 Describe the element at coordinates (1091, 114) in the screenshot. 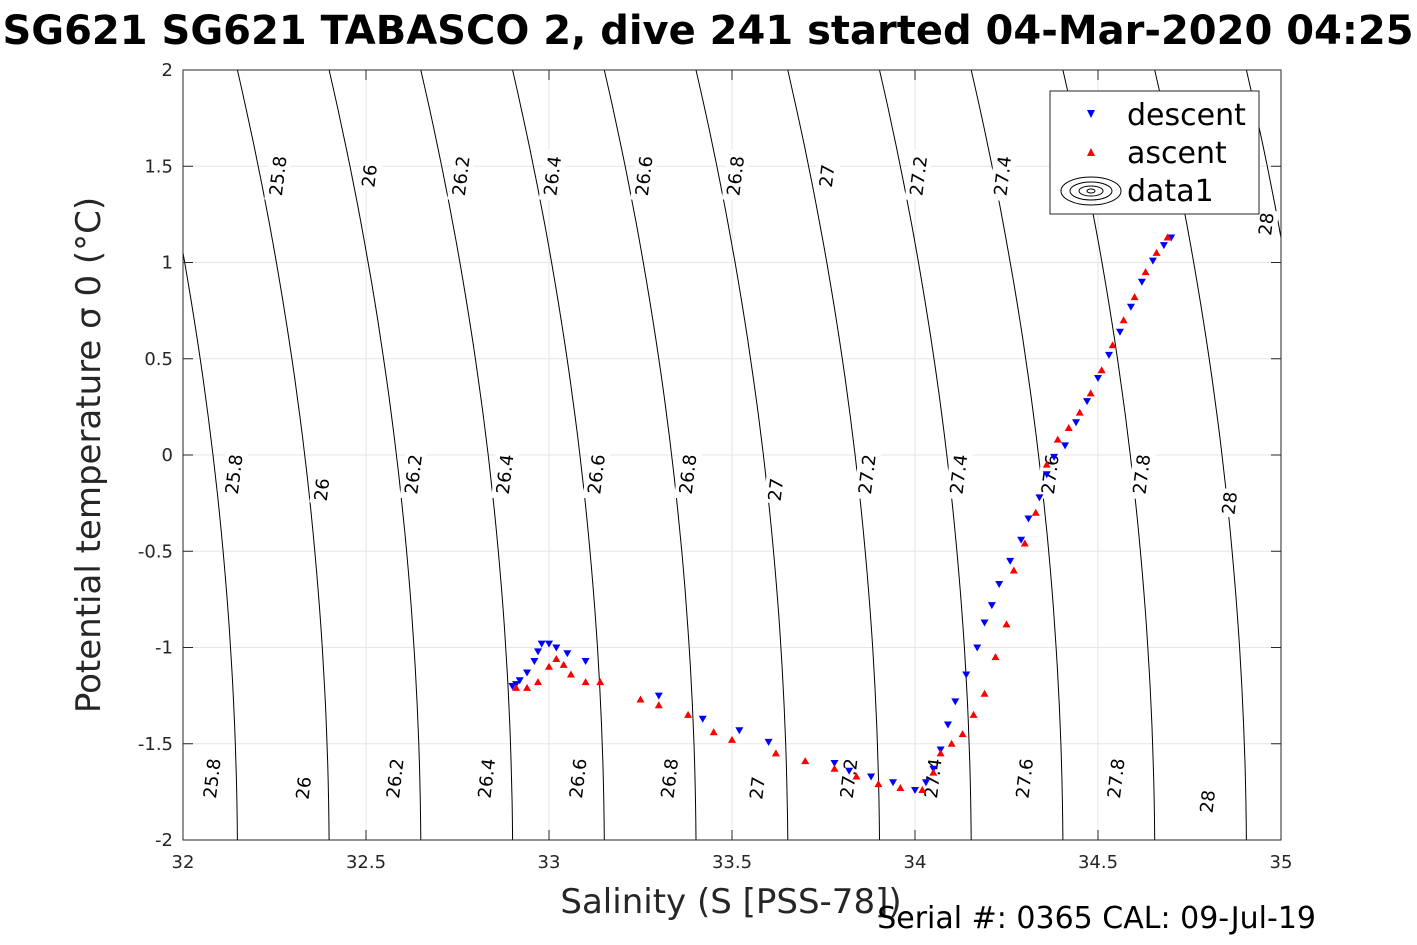

I see `descent-marker-icon` at that location.